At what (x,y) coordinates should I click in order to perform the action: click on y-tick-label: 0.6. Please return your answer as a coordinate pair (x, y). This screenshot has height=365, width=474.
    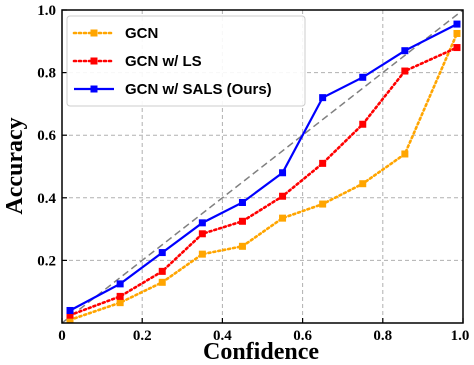
    Looking at the image, I should click on (46, 136).